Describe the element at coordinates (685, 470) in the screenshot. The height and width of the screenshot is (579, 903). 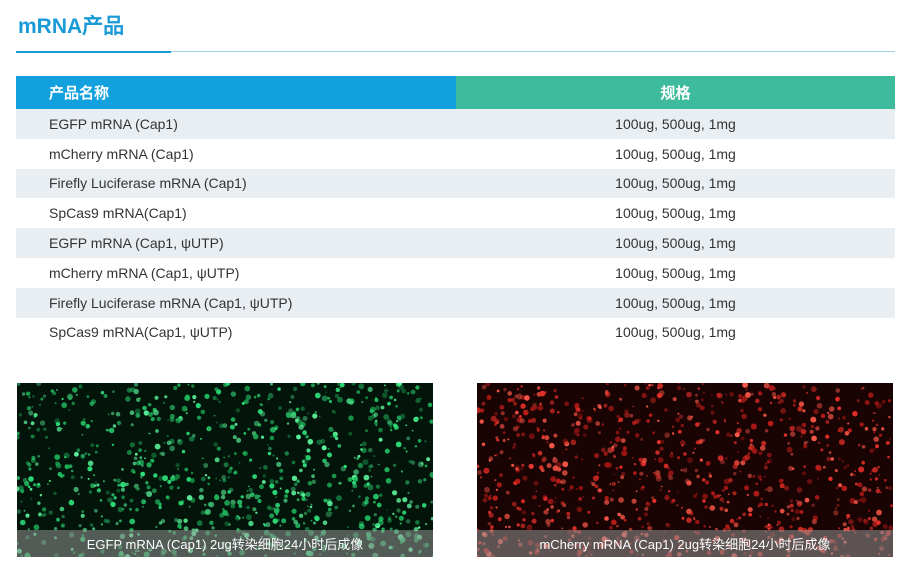
I see `micrograph` at that location.